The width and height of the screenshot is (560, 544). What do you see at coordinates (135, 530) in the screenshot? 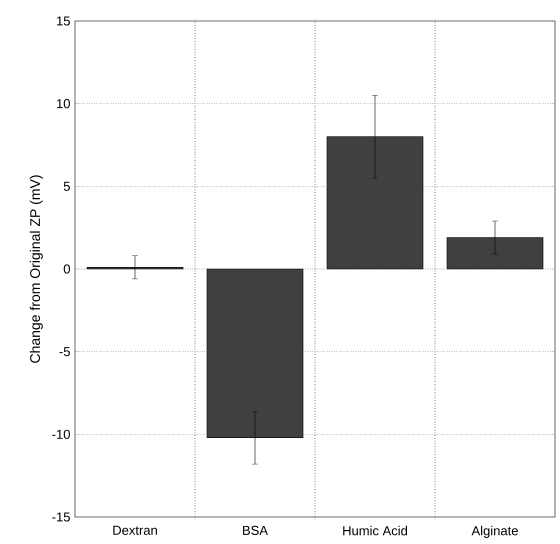
I see `x-tick-label: Dextran` at bounding box center [135, 530].